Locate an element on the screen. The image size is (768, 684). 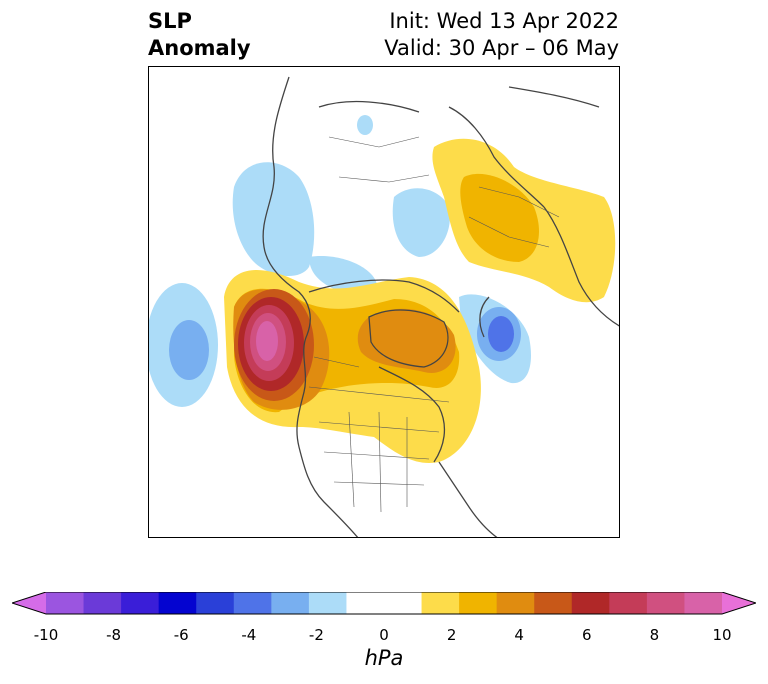
colorbar is located at coordinates (384, 603).